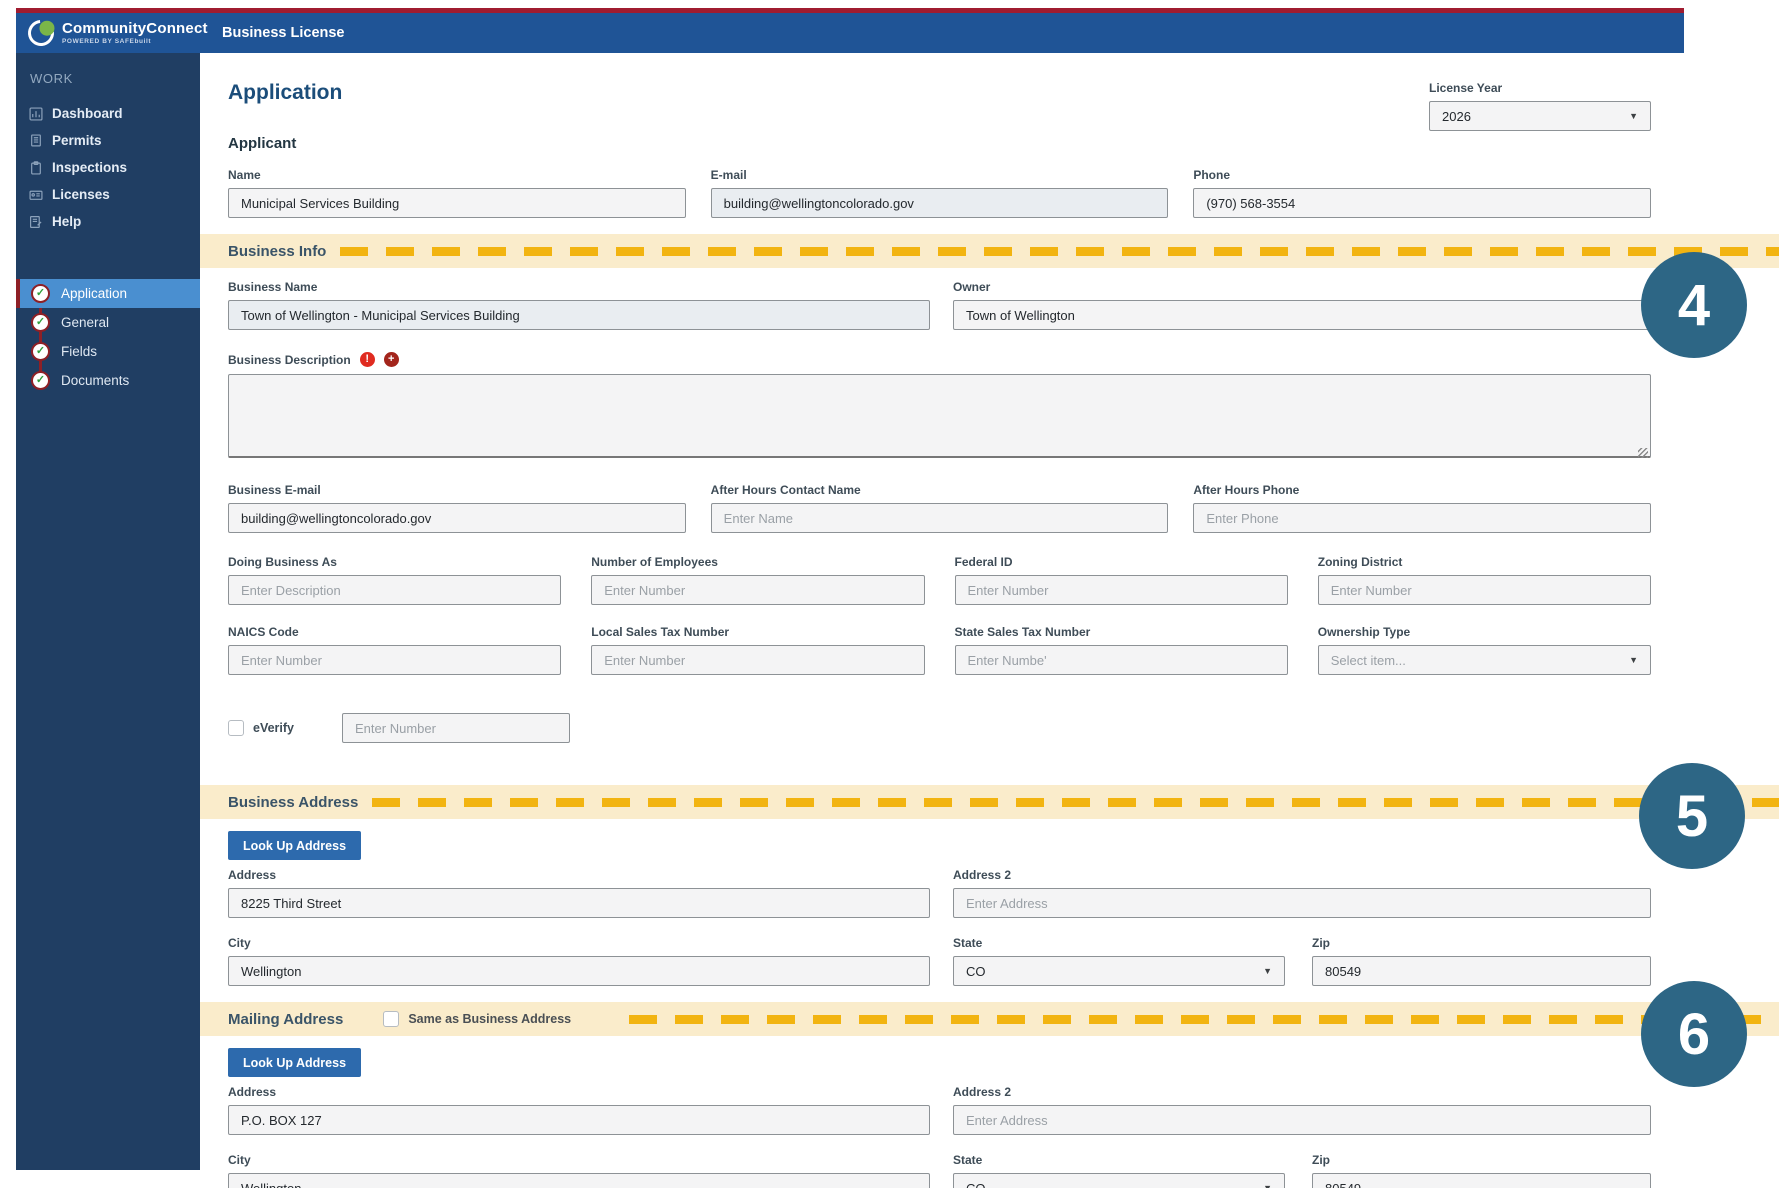 The width and height of the screenshot is (1779, 1188). What do you see at coordinates (457, 203) in the screenshot?
I see `applicant-name-input` at bounding box center [457, 203].